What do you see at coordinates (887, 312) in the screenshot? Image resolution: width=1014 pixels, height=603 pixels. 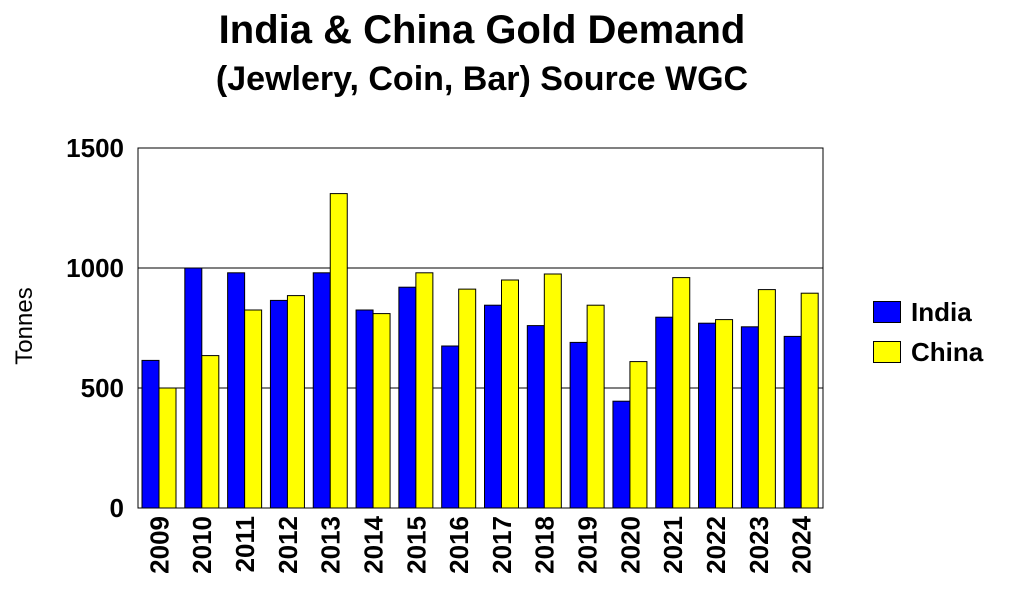 I see `legend-swatch-india` at bounding box center [887, 312].